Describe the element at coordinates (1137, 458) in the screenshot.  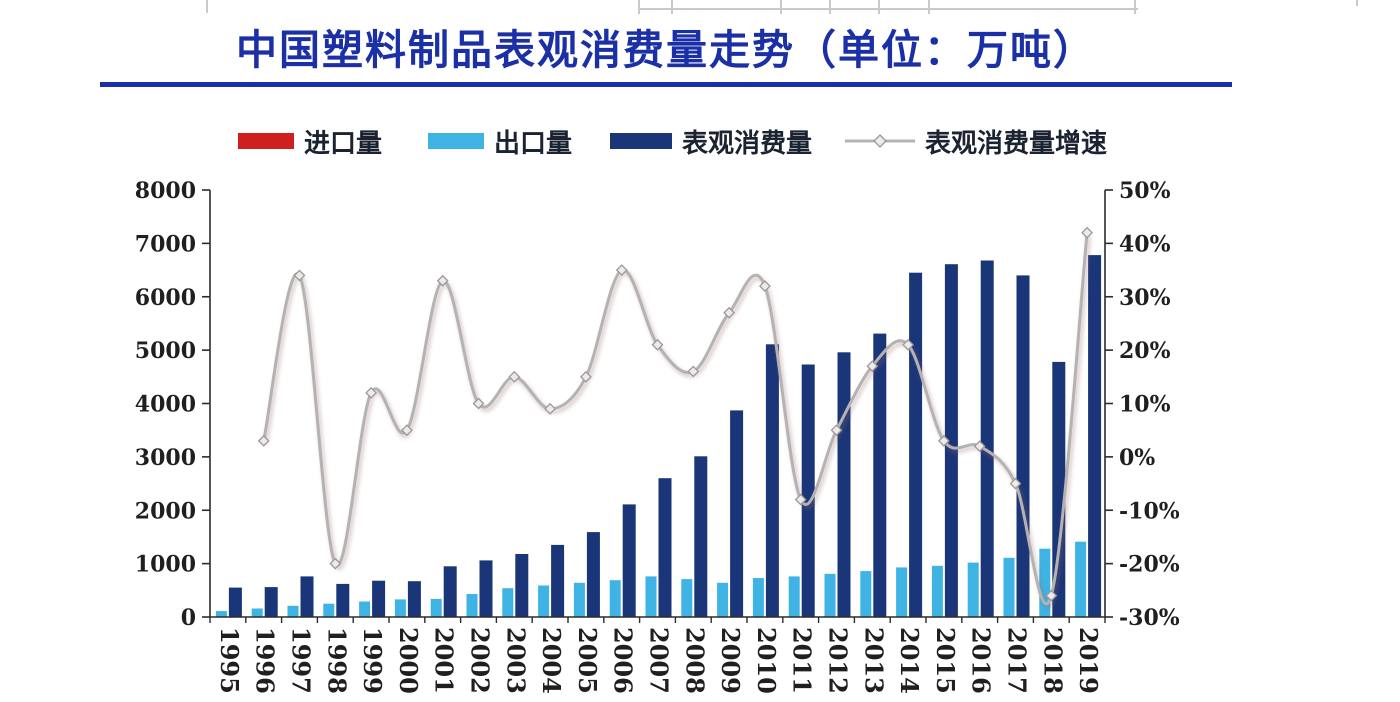
I see `right-axis-label: 0%` at that location.